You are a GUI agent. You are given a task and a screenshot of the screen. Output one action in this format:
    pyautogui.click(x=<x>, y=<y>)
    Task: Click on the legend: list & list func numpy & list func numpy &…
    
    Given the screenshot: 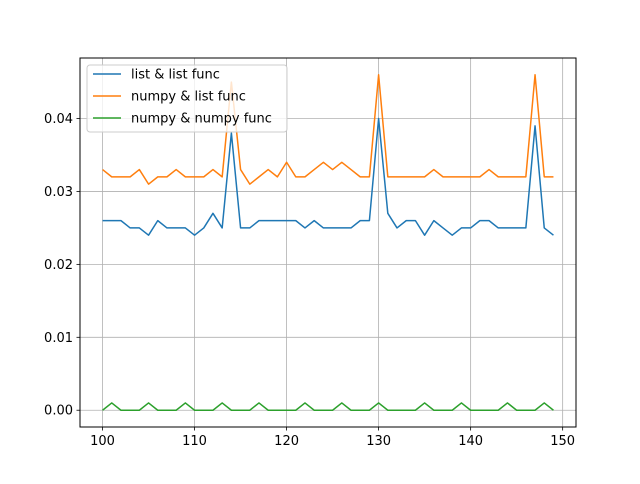 What is the action you would take?
    pyautogui.click(x=187, y=98)
    